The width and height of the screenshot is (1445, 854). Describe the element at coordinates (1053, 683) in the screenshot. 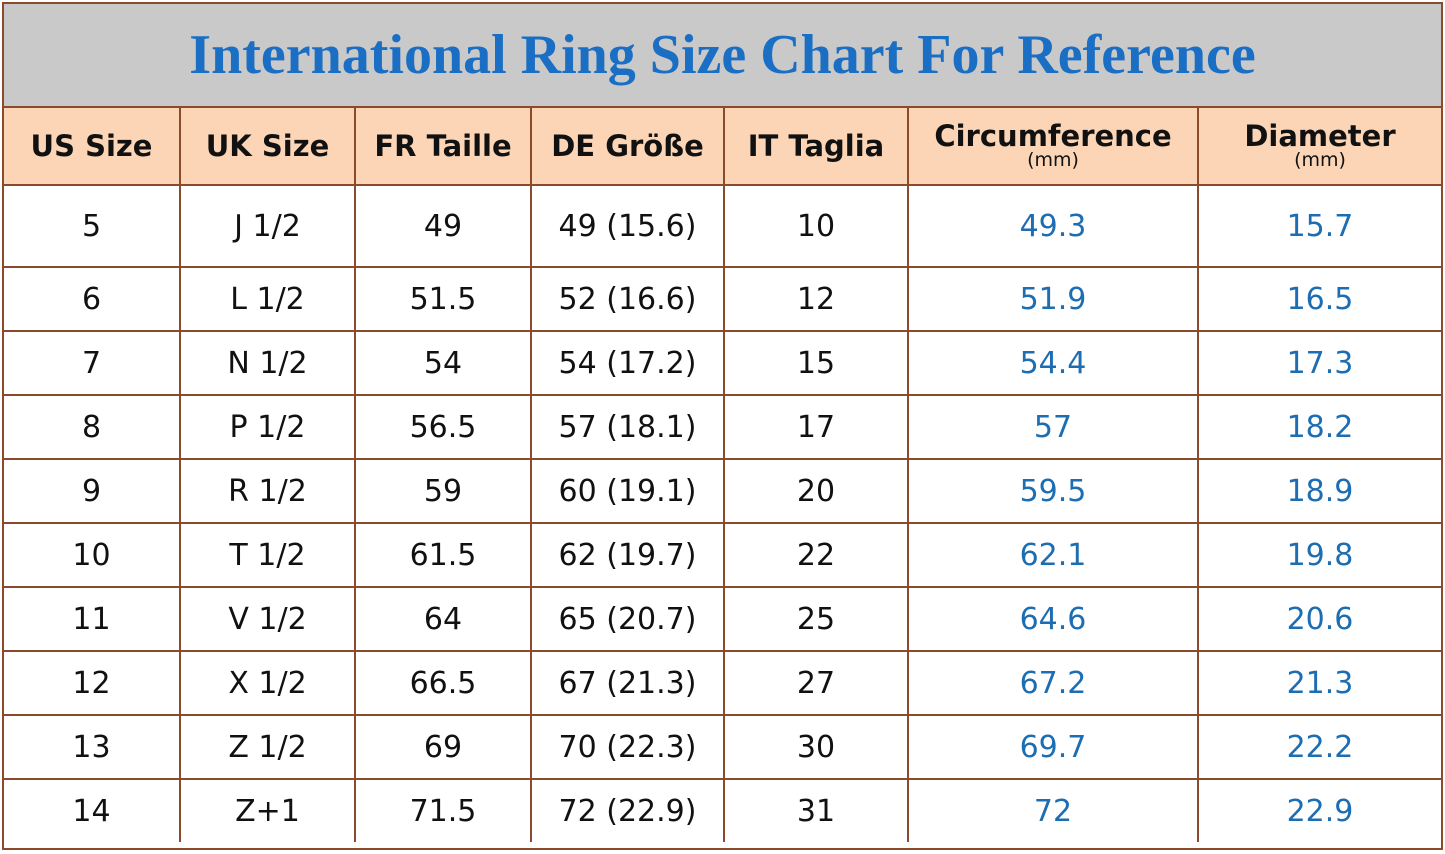

I see `table-cell: 67.2` at that location.